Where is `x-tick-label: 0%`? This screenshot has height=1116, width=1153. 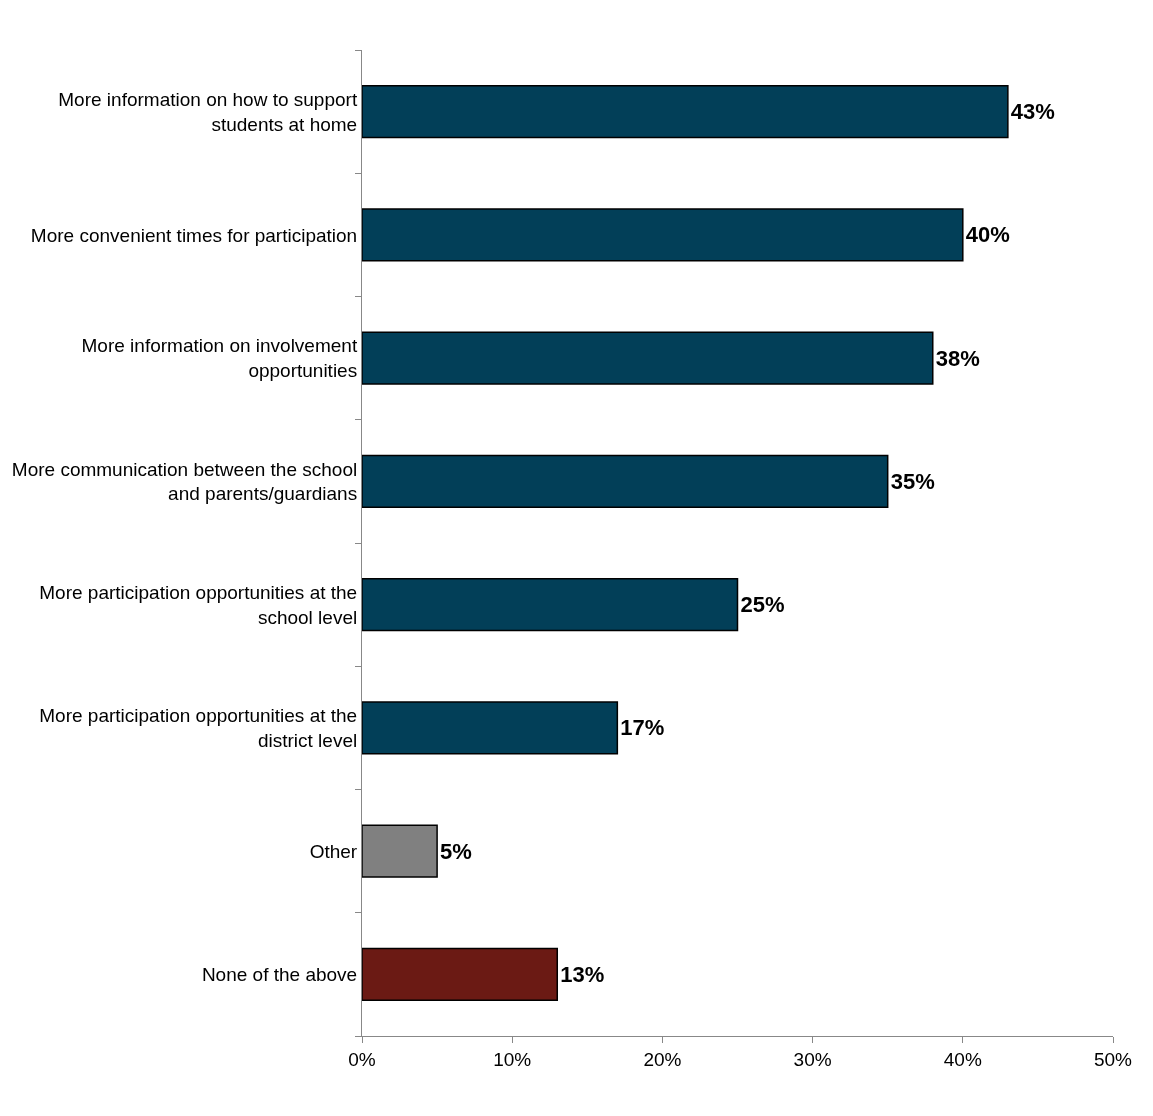 x-tick-label: 0% is located at coordinates (362, 1059).